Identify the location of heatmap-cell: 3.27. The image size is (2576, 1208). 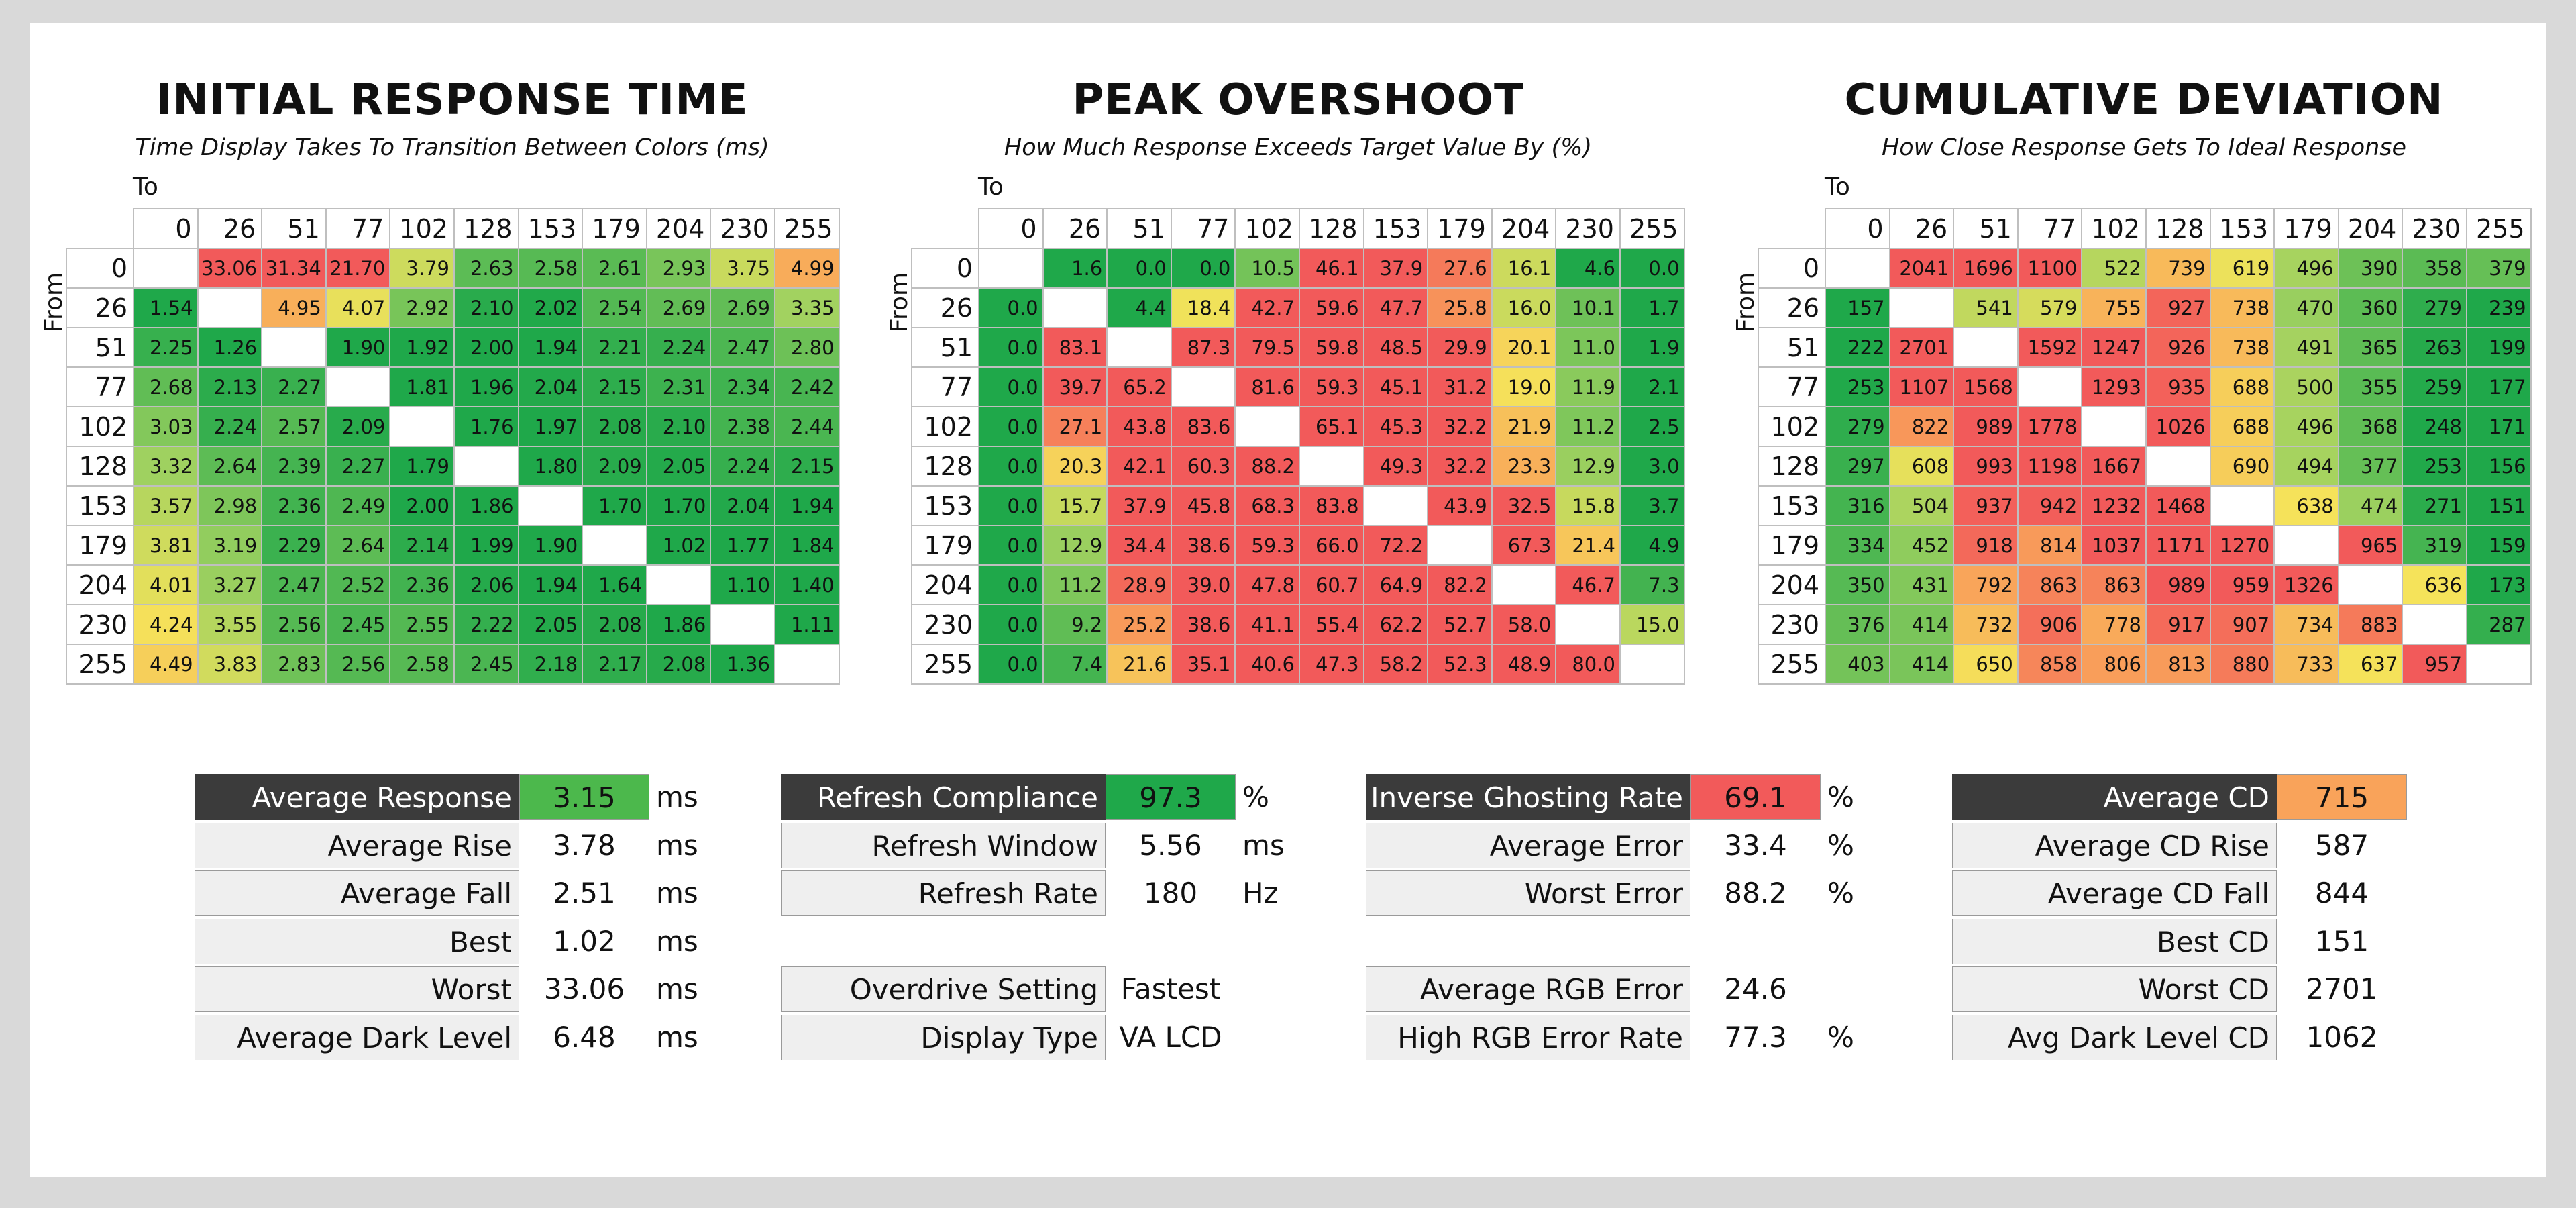
(230, 584).